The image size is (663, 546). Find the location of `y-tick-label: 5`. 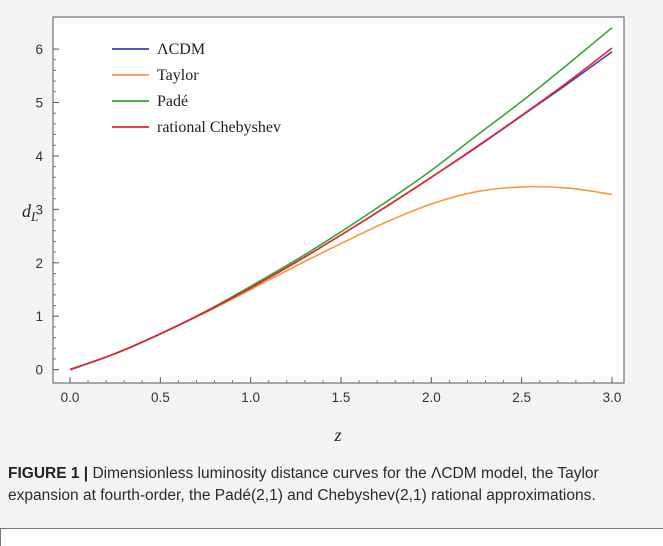

y-tick-label: 5 is located at coordinates (39, 102).